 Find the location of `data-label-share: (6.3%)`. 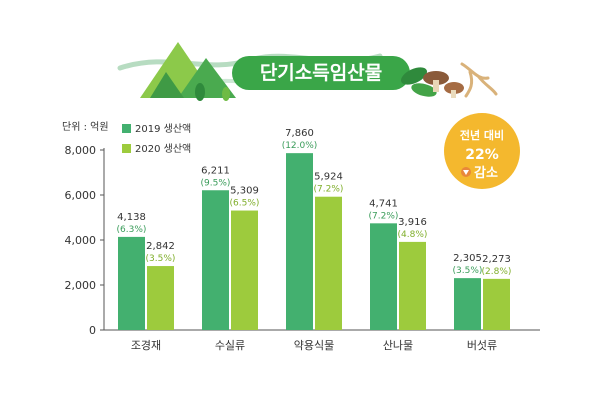

data-label-share: (6.3%) is located at coordinates (132, 230).